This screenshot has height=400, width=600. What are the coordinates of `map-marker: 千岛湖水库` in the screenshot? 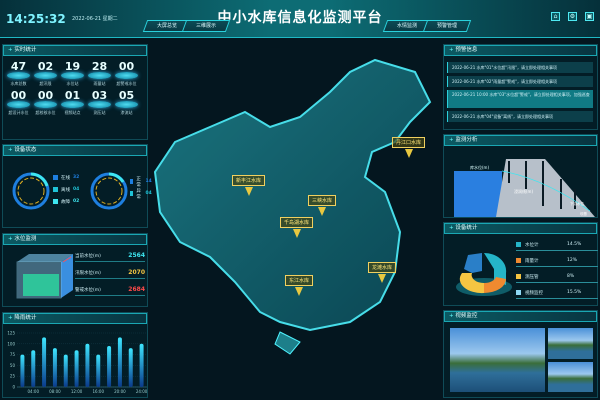 It's located at (297, 227).